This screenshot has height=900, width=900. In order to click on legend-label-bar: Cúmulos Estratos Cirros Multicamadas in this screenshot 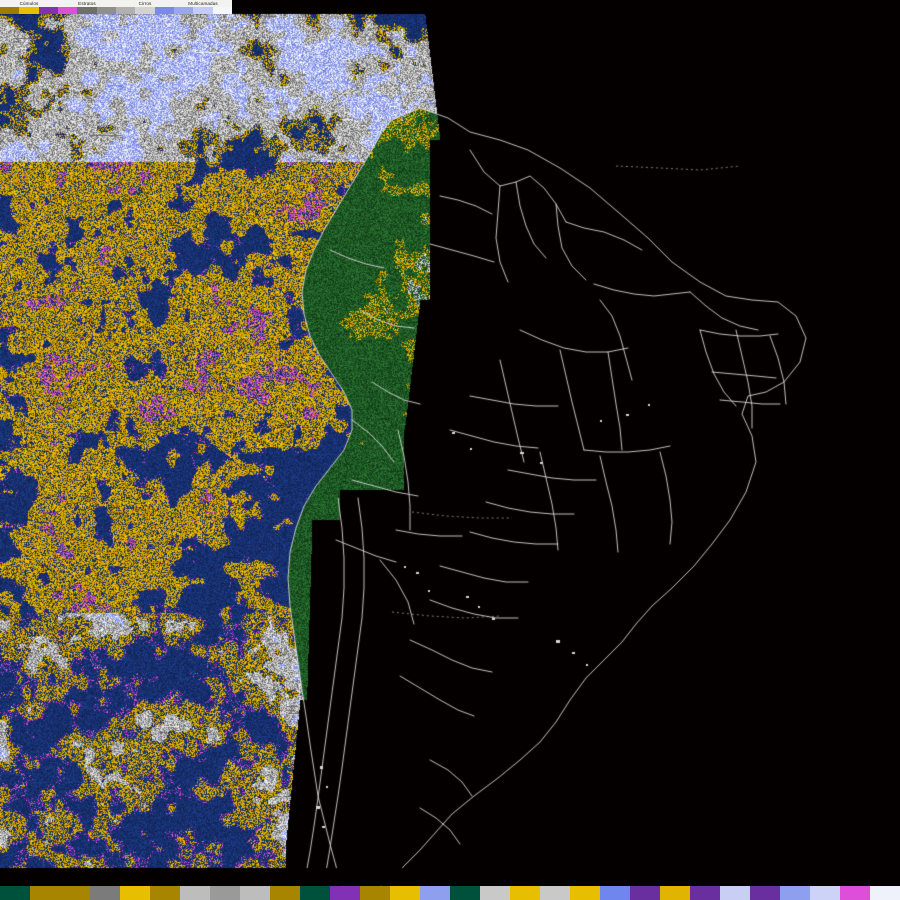, I will do `click(116, 3)`.